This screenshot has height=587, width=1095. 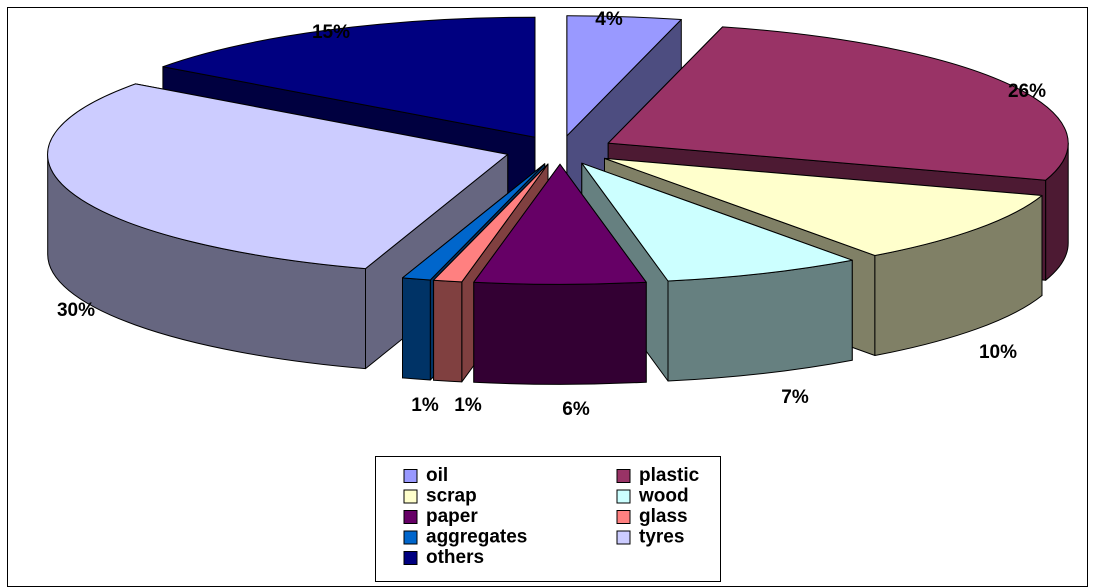 What do you see at coordinates (623, 496) in the screenshot?
I see `legend-swatch-wood` at bounding box center [623, 496].